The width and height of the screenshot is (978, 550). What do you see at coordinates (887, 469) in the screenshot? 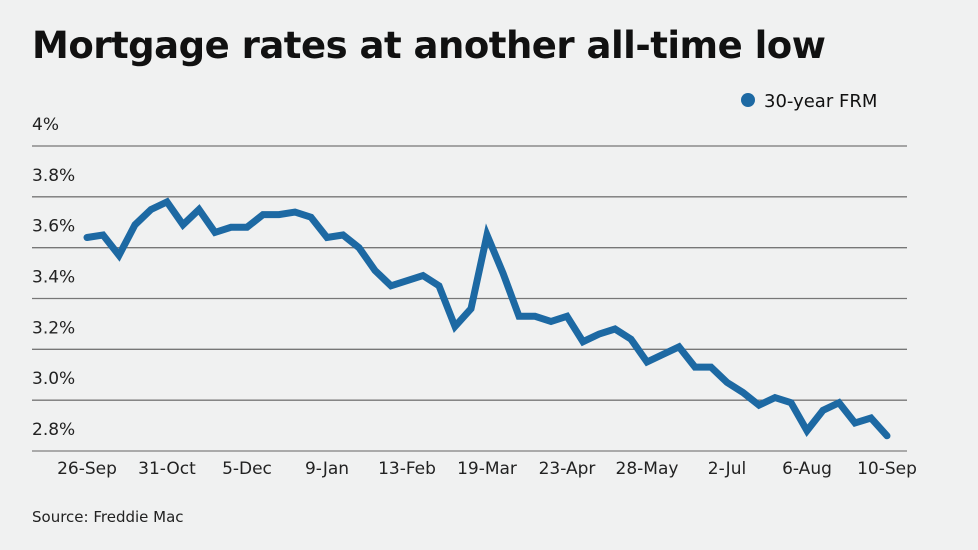
I see `x-tick-label: 10-Sep` at bounding box center [887, 469].